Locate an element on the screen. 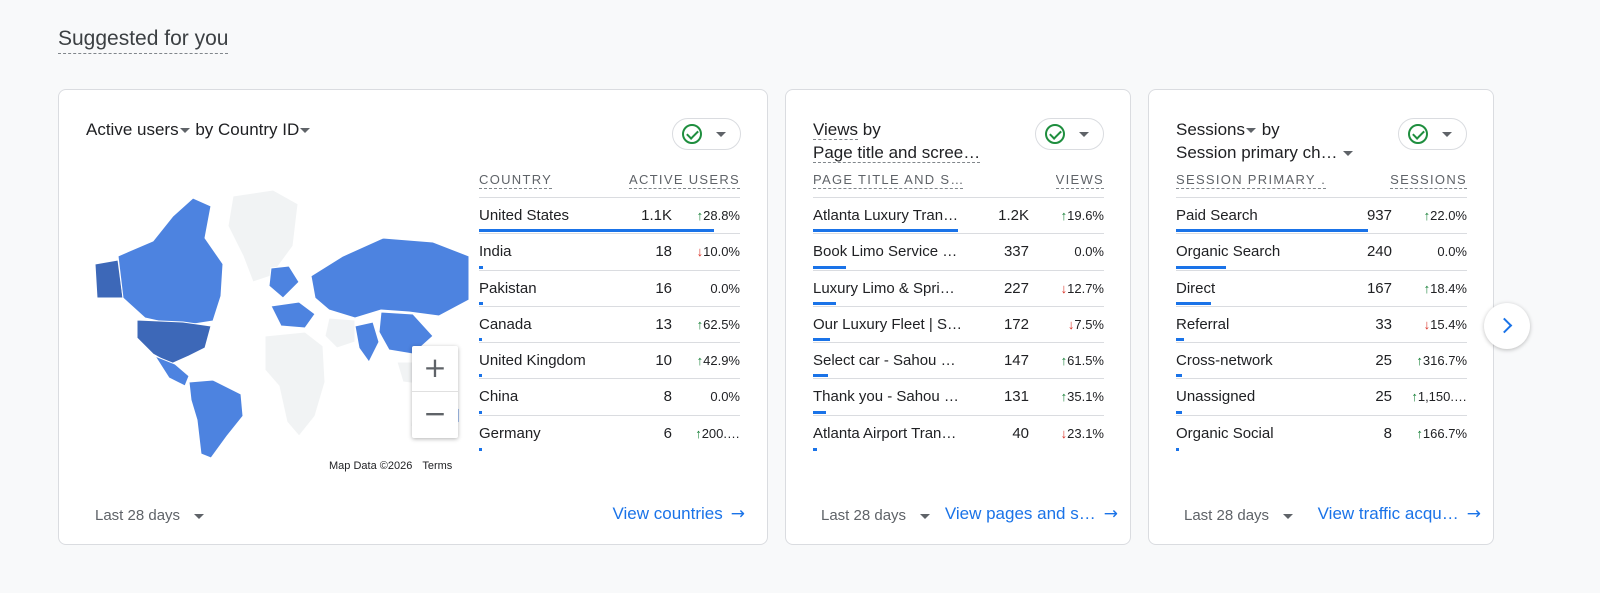 This screenshot has width=1600, height=593. world-map-svg is located at coordinates (282, 324).